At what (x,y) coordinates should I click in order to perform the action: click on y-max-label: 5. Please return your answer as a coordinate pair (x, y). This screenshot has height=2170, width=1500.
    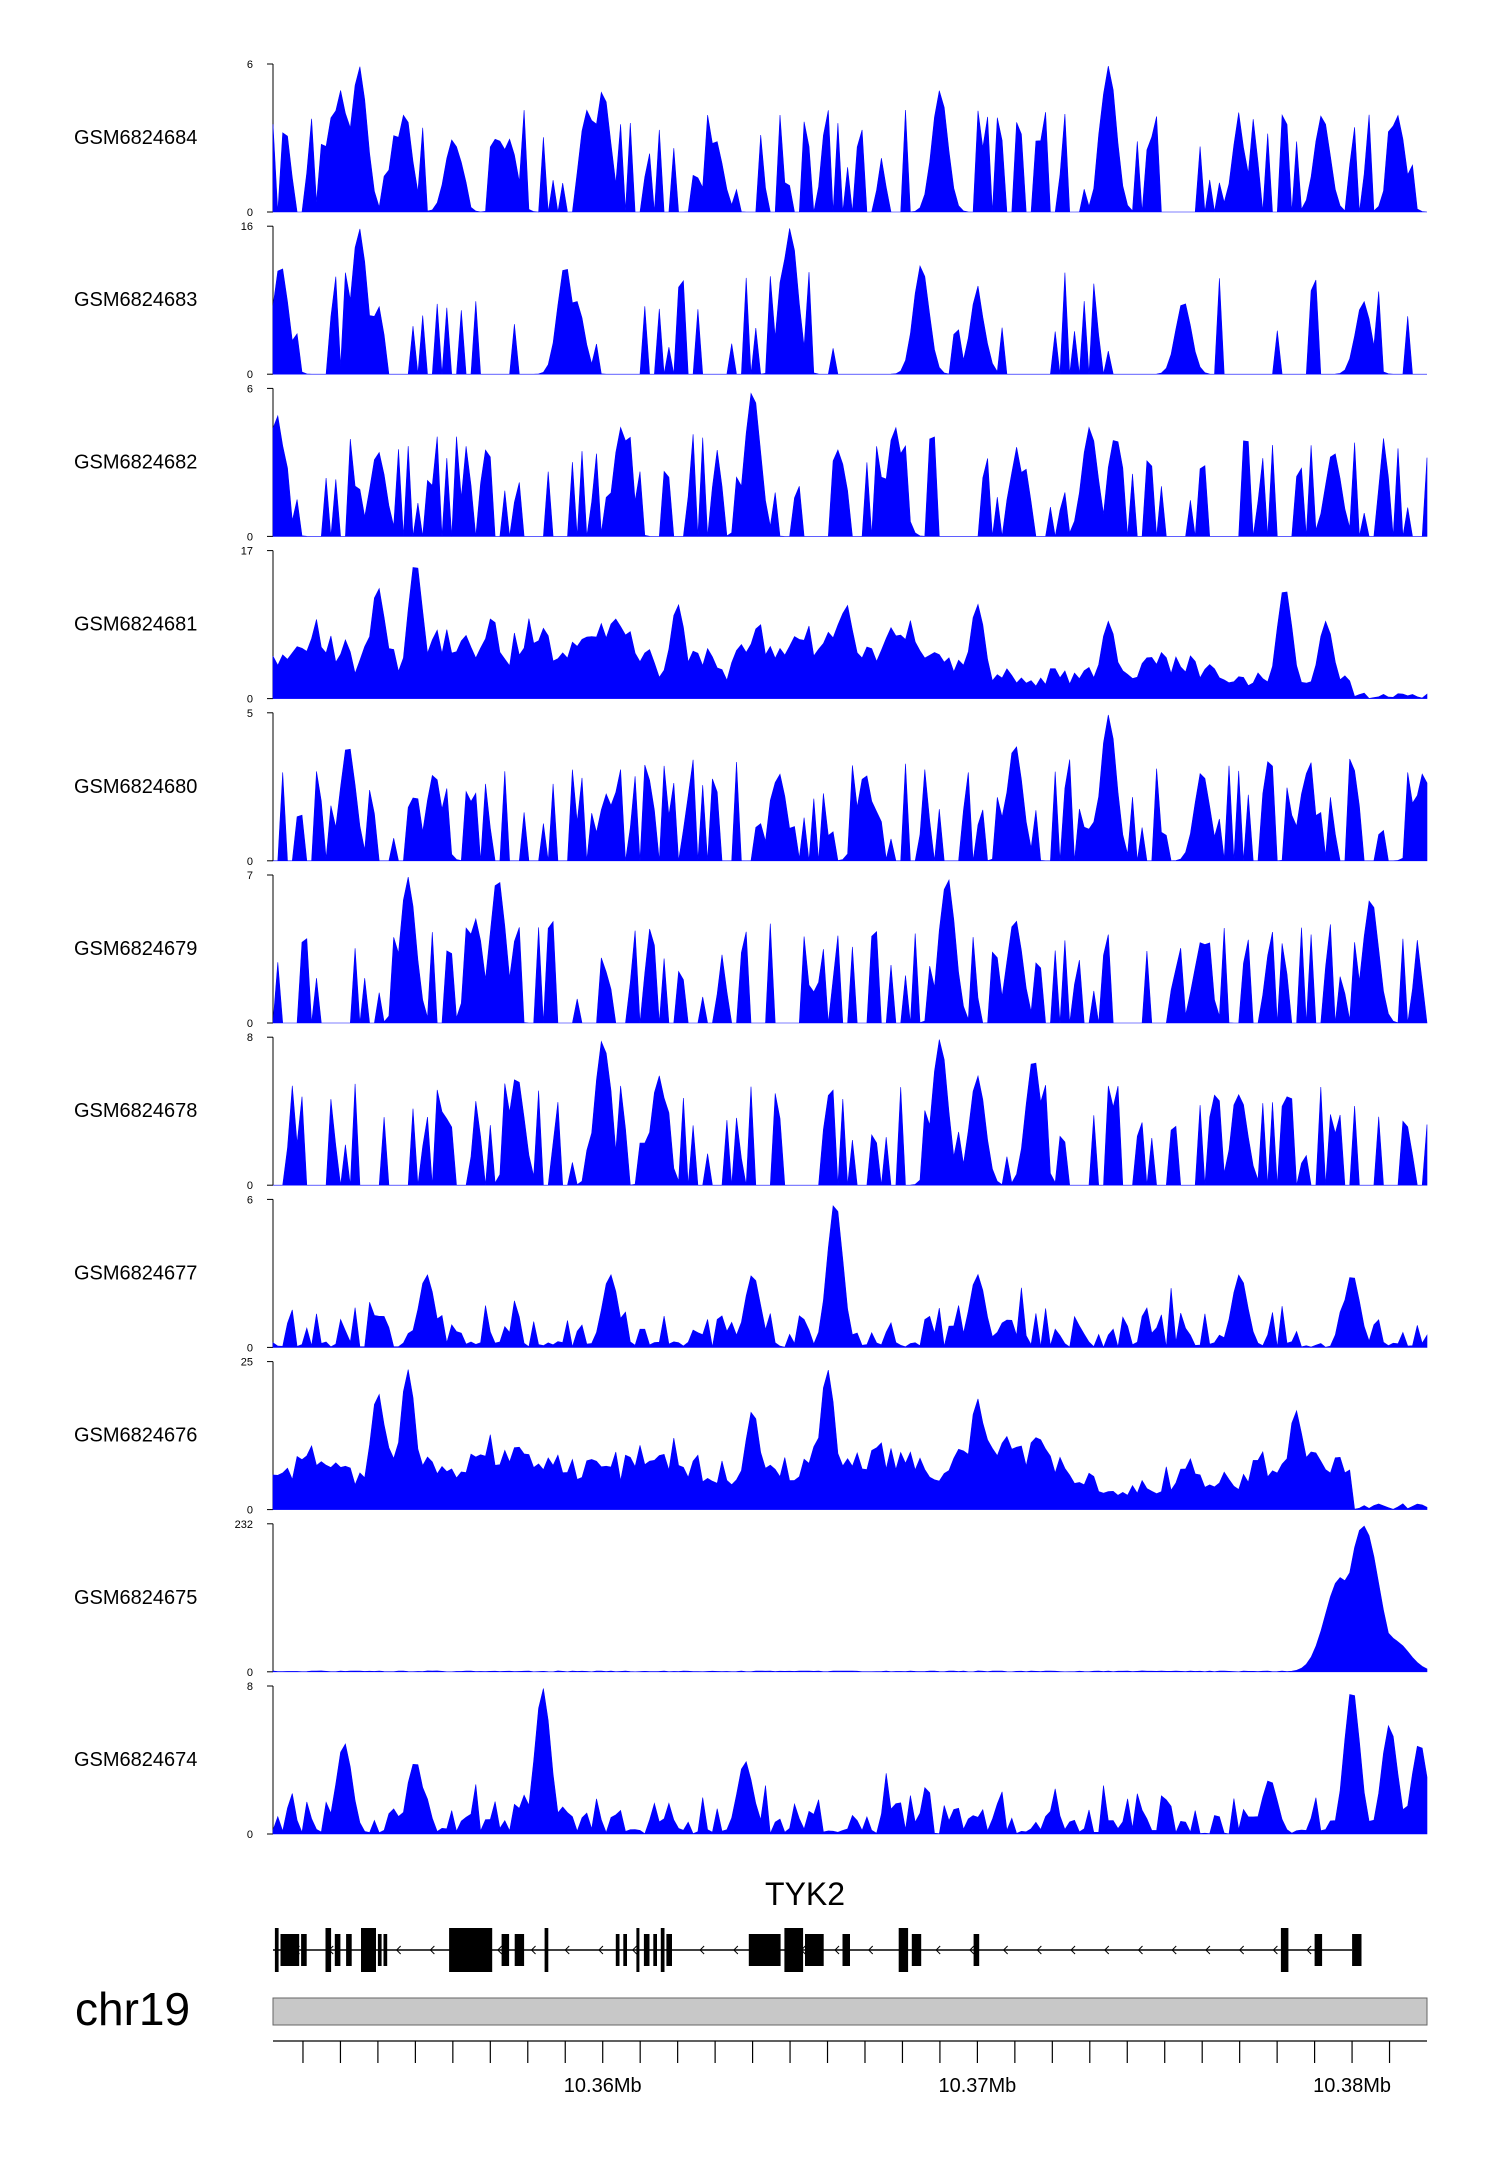
    Looking at the image, I should click on (250, 714).